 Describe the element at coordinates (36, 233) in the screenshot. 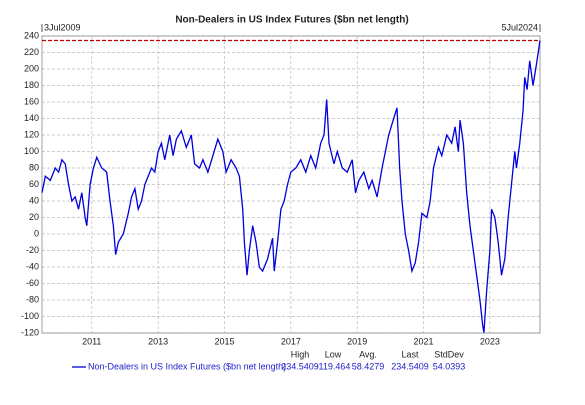

I see `y-tick-label: 0` at that location.